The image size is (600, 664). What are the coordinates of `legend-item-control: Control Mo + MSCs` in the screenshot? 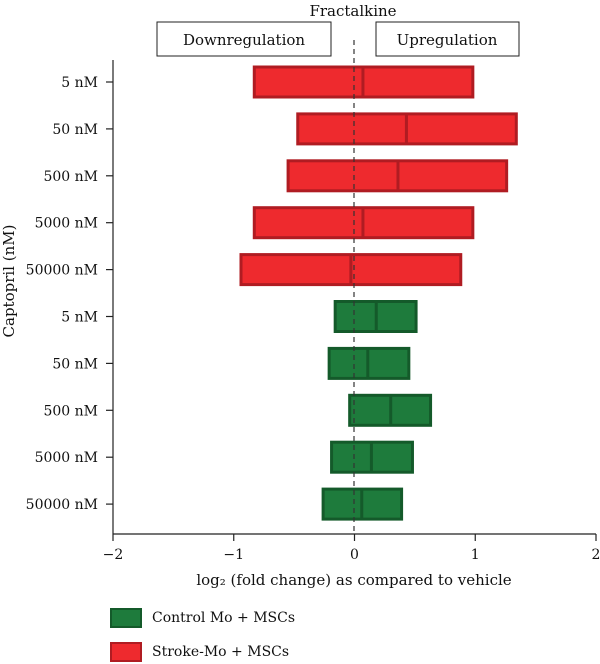 It's located at (202, 618).